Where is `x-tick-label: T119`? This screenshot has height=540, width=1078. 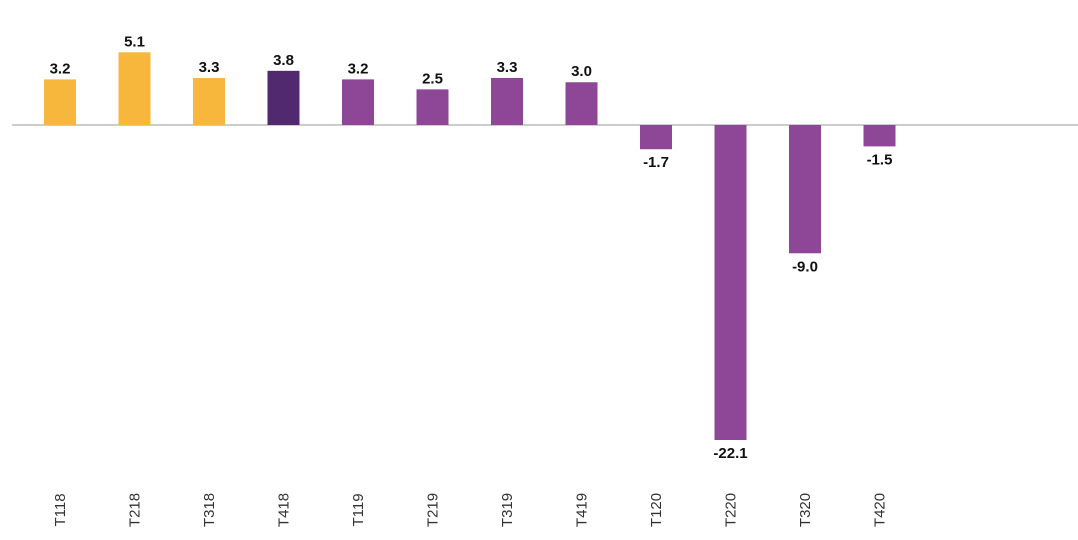 x-tick-label: T119 is located at coordinates (358, 509).